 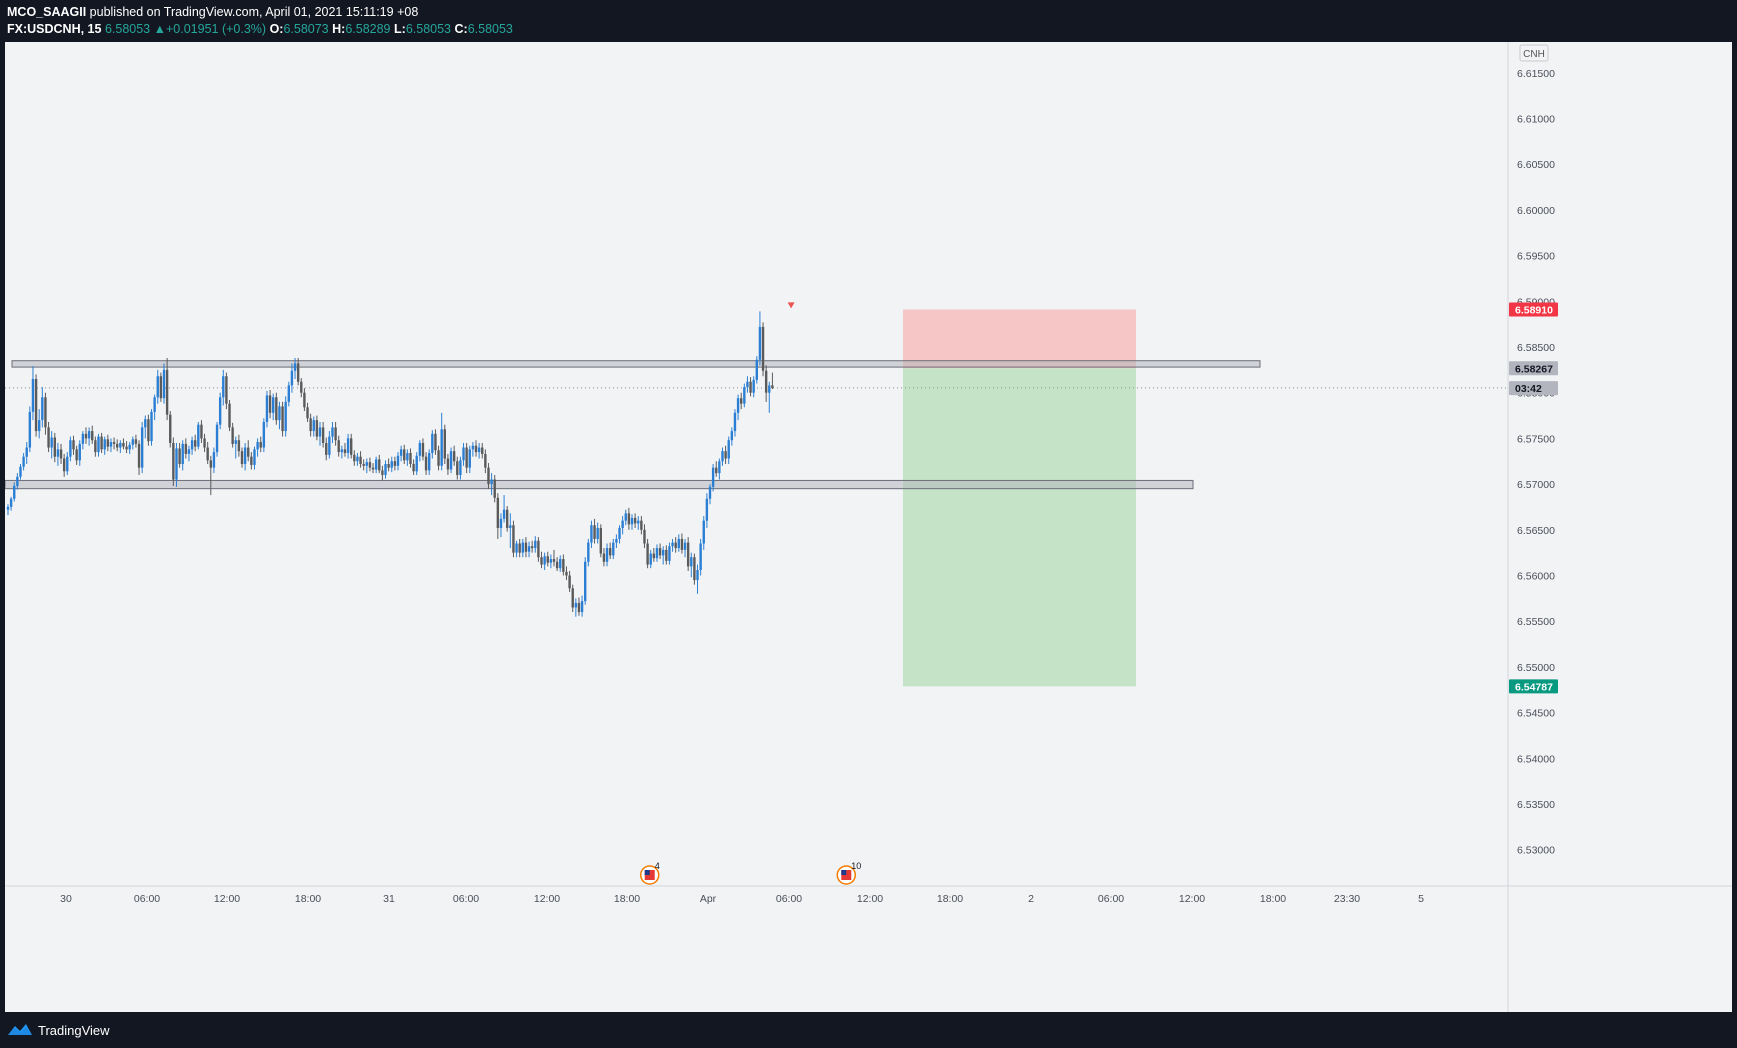 What do you see at coordinates (1536, 257) in the screenshot?
I see `y-tick-label: 6.59500` at bounding box center [1536, 257].